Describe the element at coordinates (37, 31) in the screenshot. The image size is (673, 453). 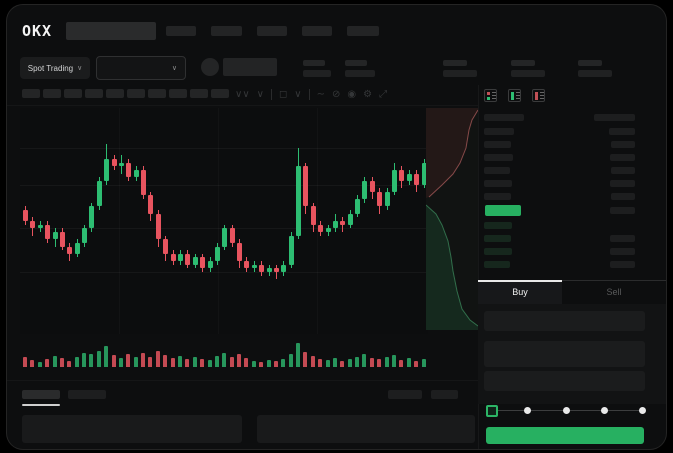
I see `okx-logo: OKX` at that location.